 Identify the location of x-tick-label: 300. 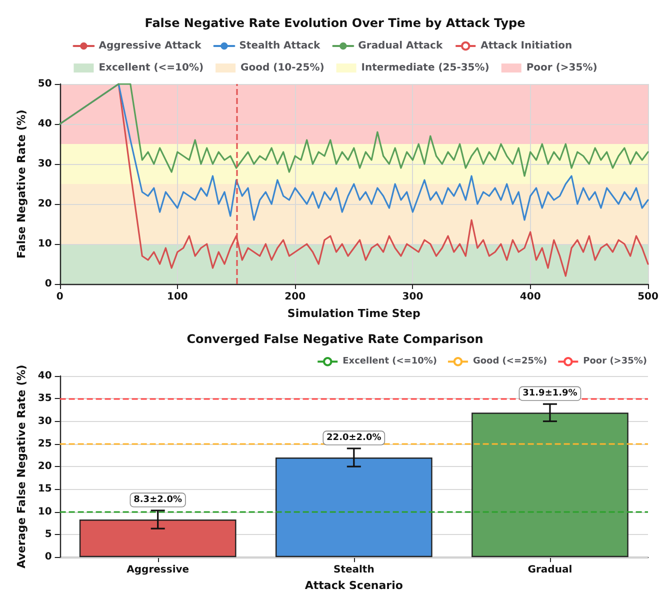
(413, 297).